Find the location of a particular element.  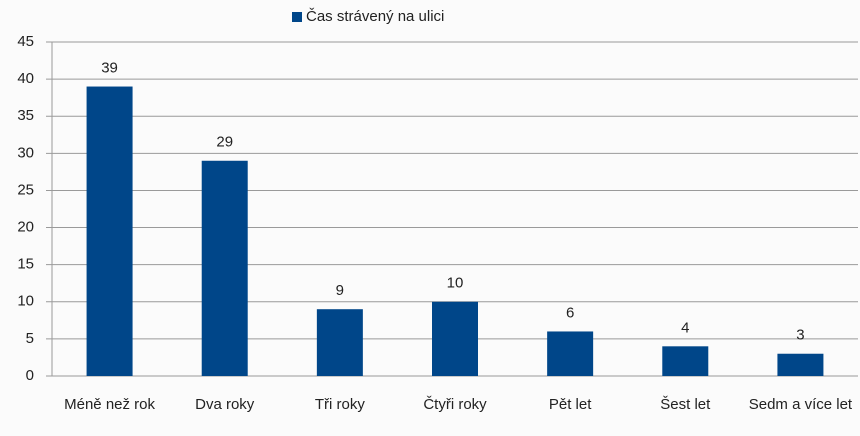

data-label: 4 is located at coordinates (685, 327).